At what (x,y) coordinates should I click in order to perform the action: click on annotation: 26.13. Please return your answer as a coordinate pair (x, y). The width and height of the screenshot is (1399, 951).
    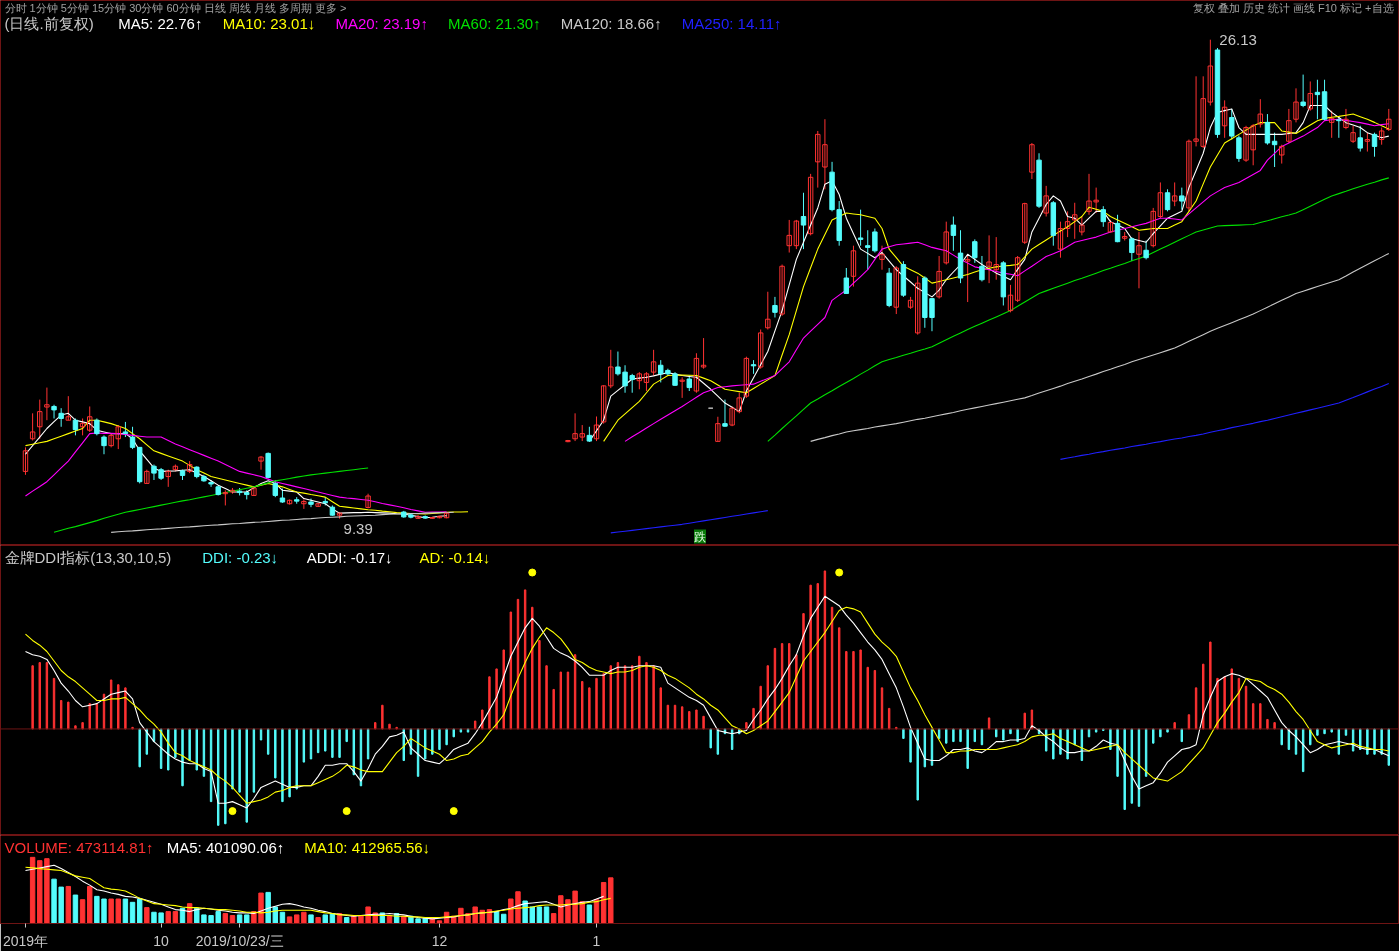
    Looking at the image, I should click on (1238, 39).